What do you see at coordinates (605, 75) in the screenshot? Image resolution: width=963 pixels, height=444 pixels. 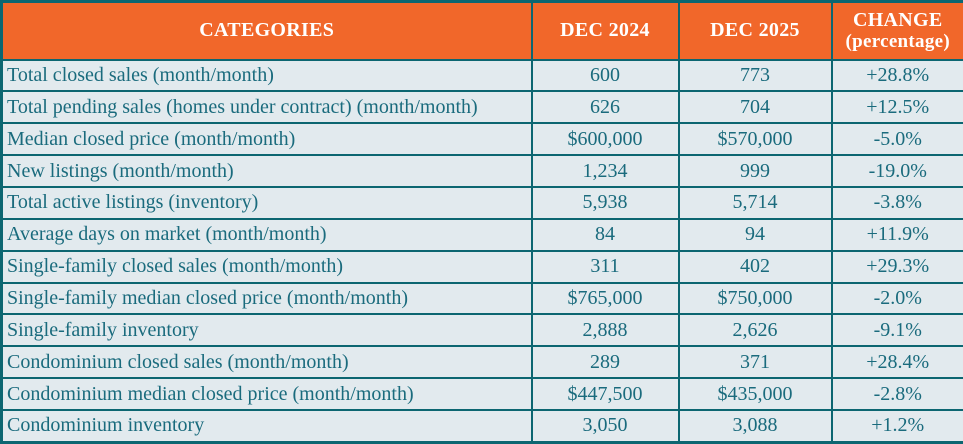 I see `dec-2024-cell: 600` at bounding box center [605, 75].